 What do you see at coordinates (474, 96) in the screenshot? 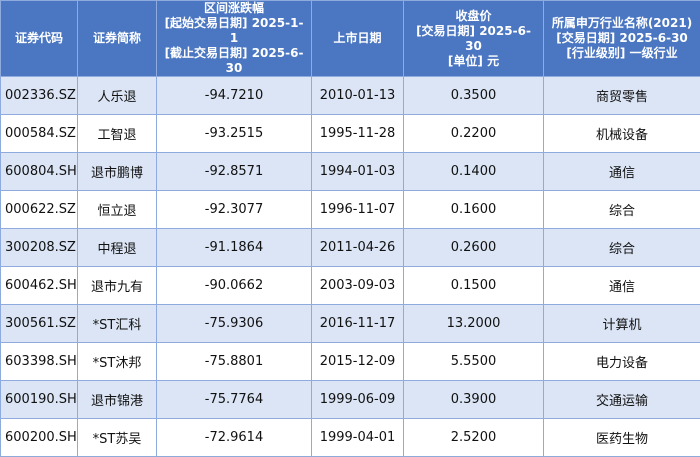
I see `cell-close-price: 0.3500` at bounding box center [474, 96].